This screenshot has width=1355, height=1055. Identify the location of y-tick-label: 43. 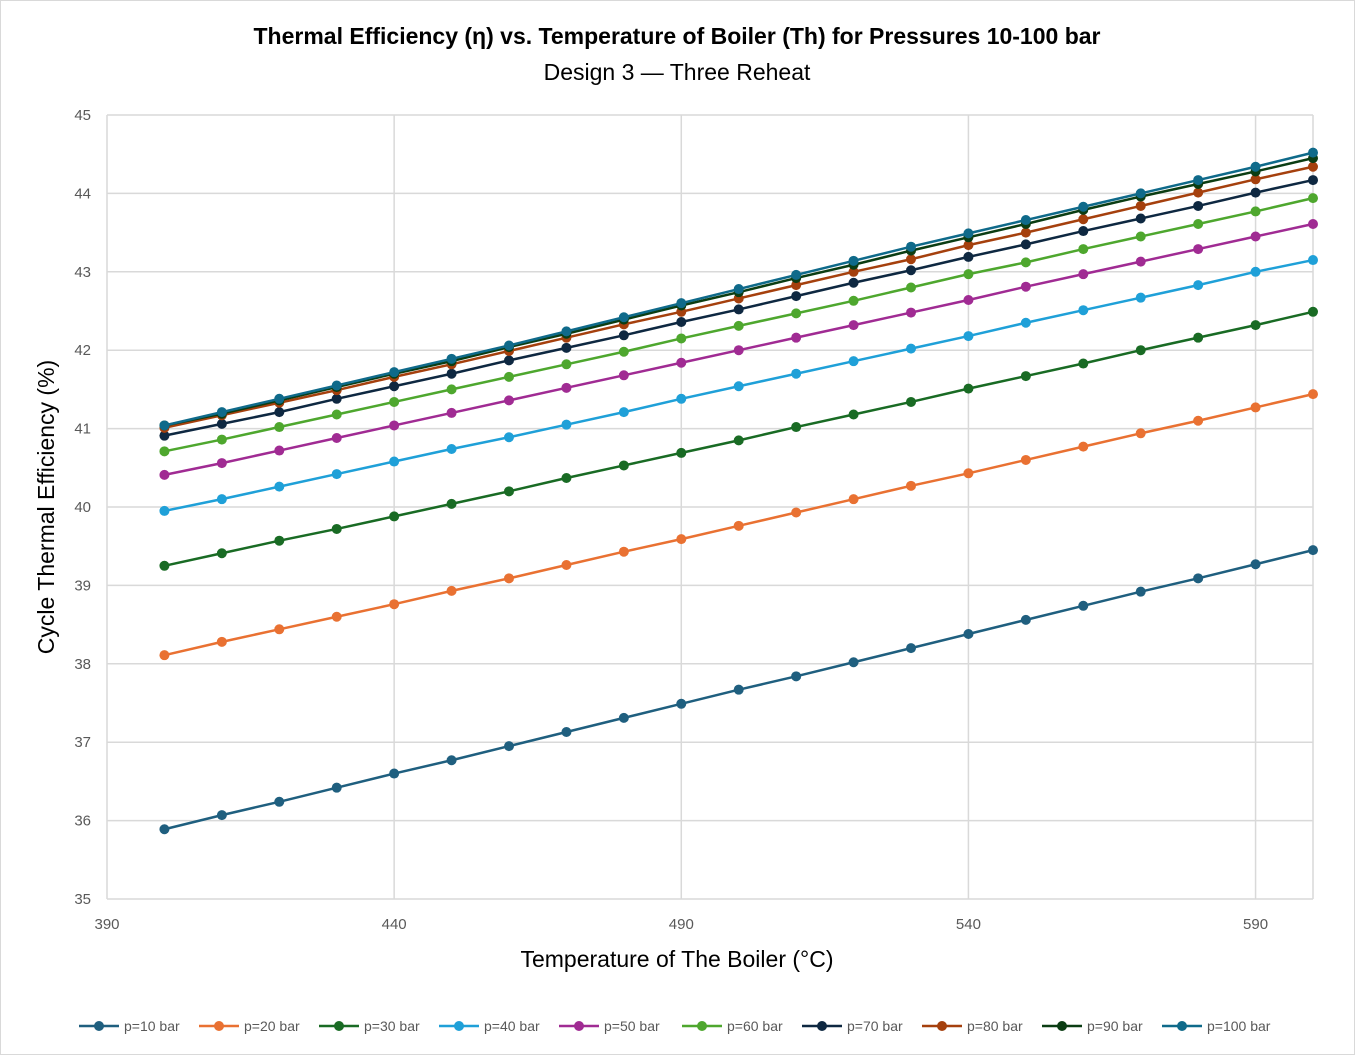
(82, 272).